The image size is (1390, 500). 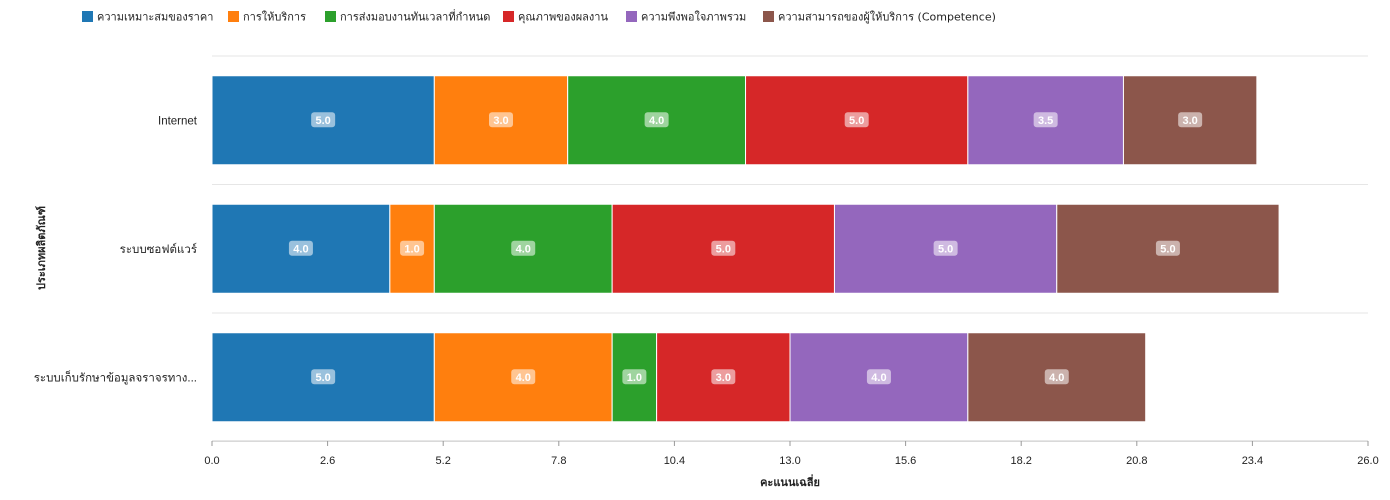 What do you see at coordinates (887, 17) in the screenshot?
I see `legend-label-5: ความสามารถของผู้ให้บริการ (Competence)` at bounding box center [887, 17].